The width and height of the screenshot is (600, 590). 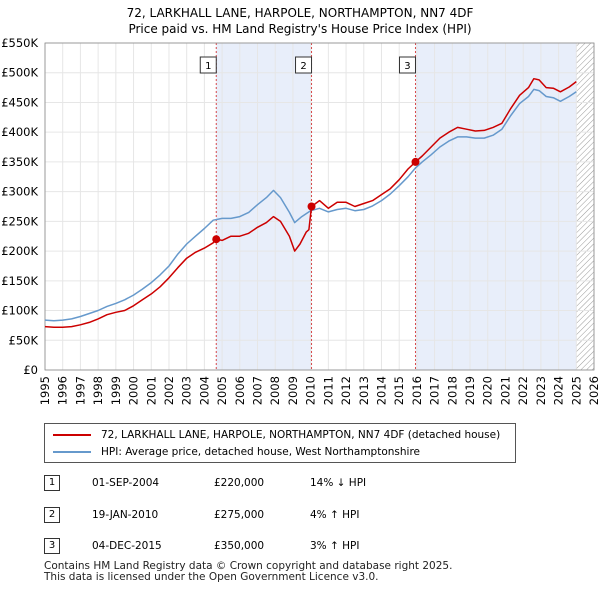 What do you see at coordinates (80, 390) in the screenshot?
I see `x-tick-label: 1997` at bounding box center [80, 390].